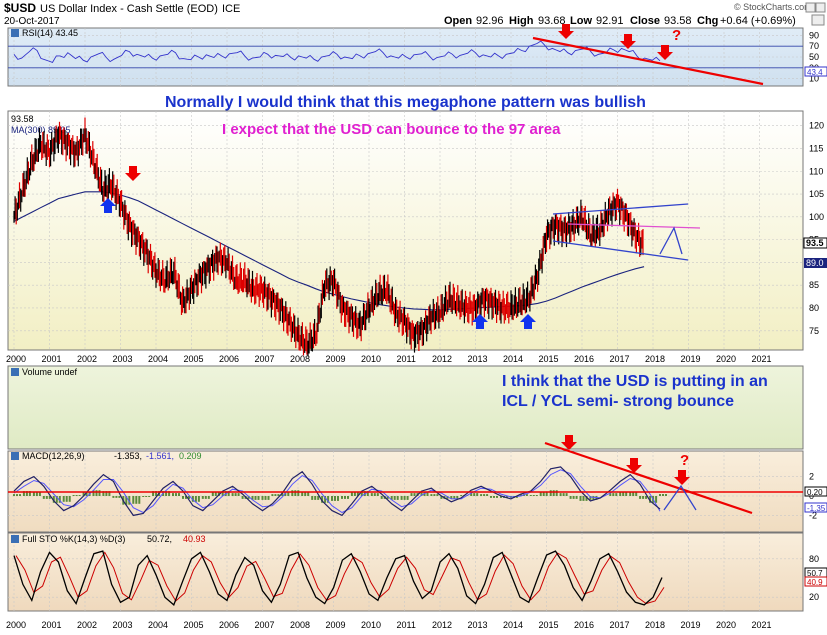 The width and height of the screenshot is (827, 635). What do you see at coordinates (610, 21) in the screenshot?
I see `low-value: 92.91` at bounding box center [610, 21].